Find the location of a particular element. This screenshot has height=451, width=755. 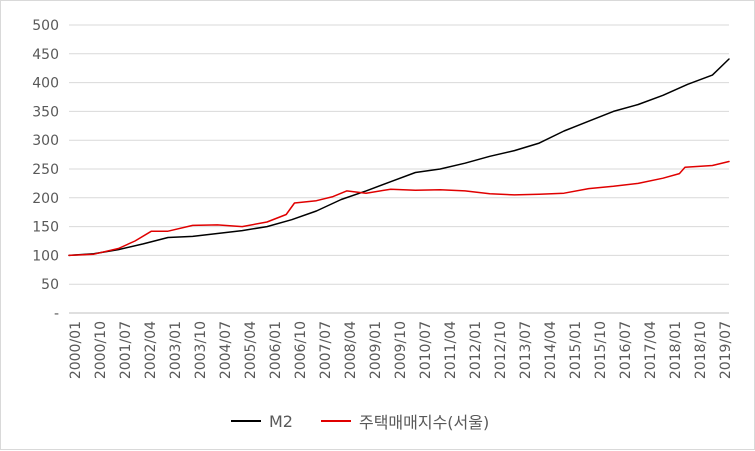

x-tick-label: 2006/01 is located at coordinates (276, 350).